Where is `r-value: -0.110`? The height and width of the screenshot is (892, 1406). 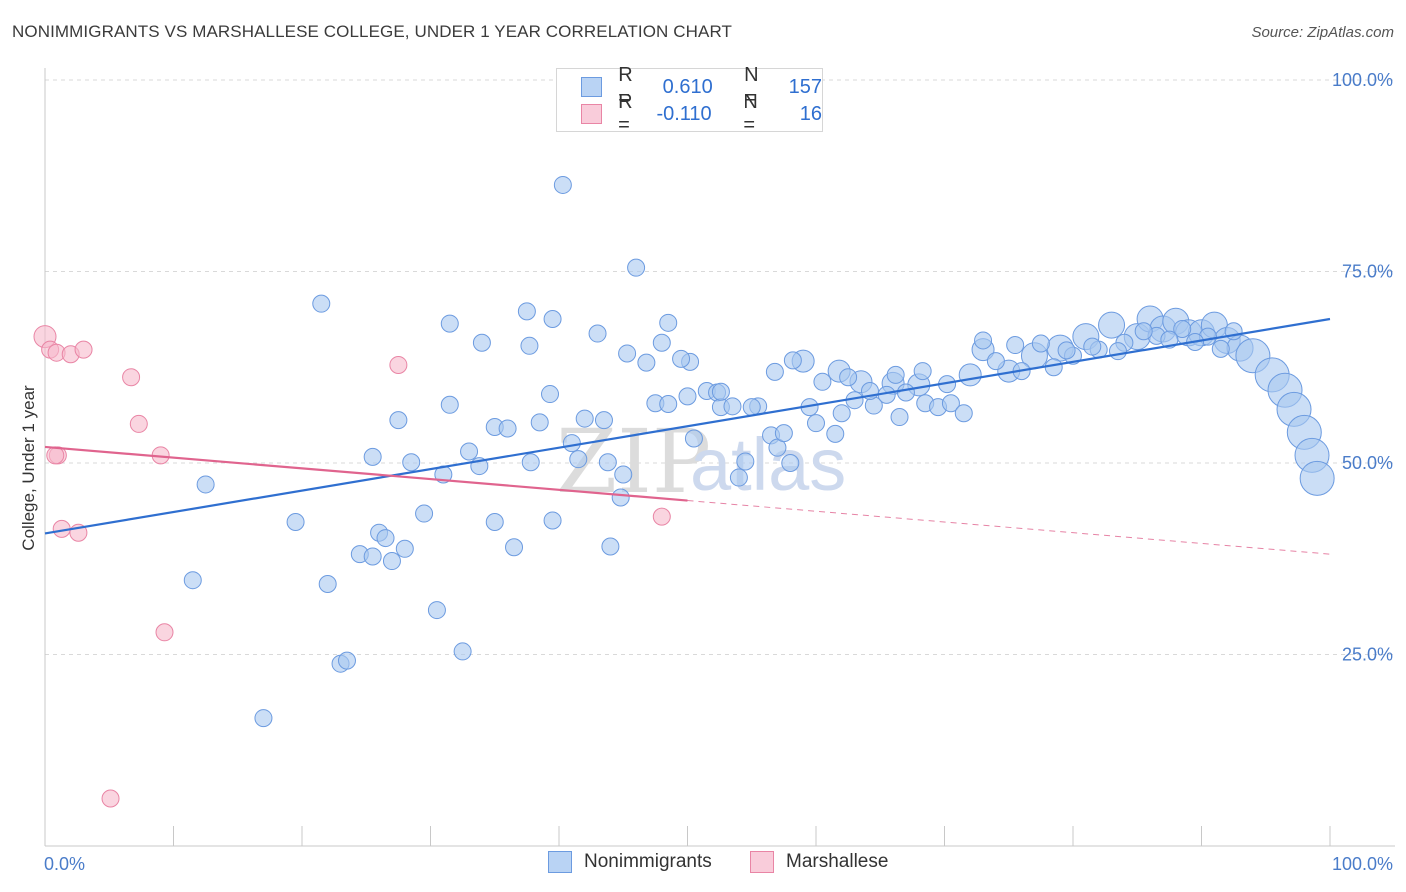
r-value: -0.110 is located at coordinates (684, 113).